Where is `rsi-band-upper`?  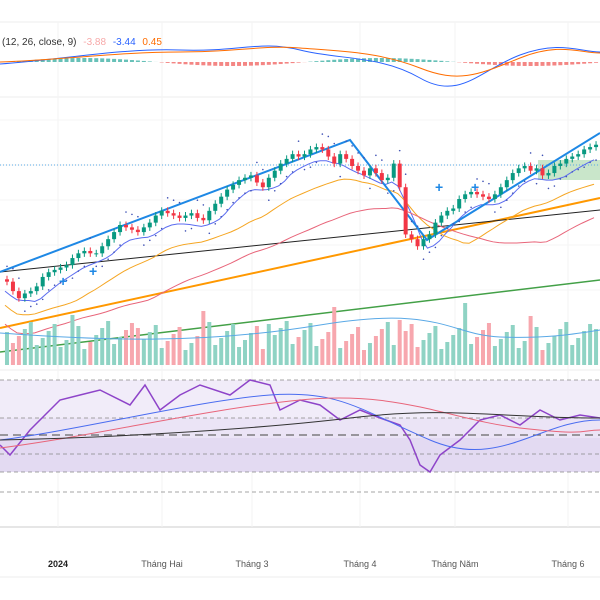
rsi-band-upper is located at coordinates (300, 399).